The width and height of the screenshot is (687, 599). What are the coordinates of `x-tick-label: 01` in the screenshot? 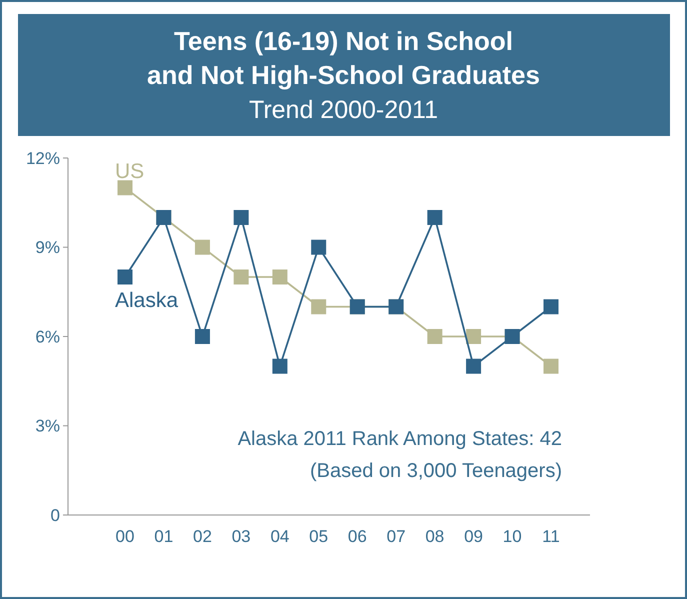 It's located at (164, 536).